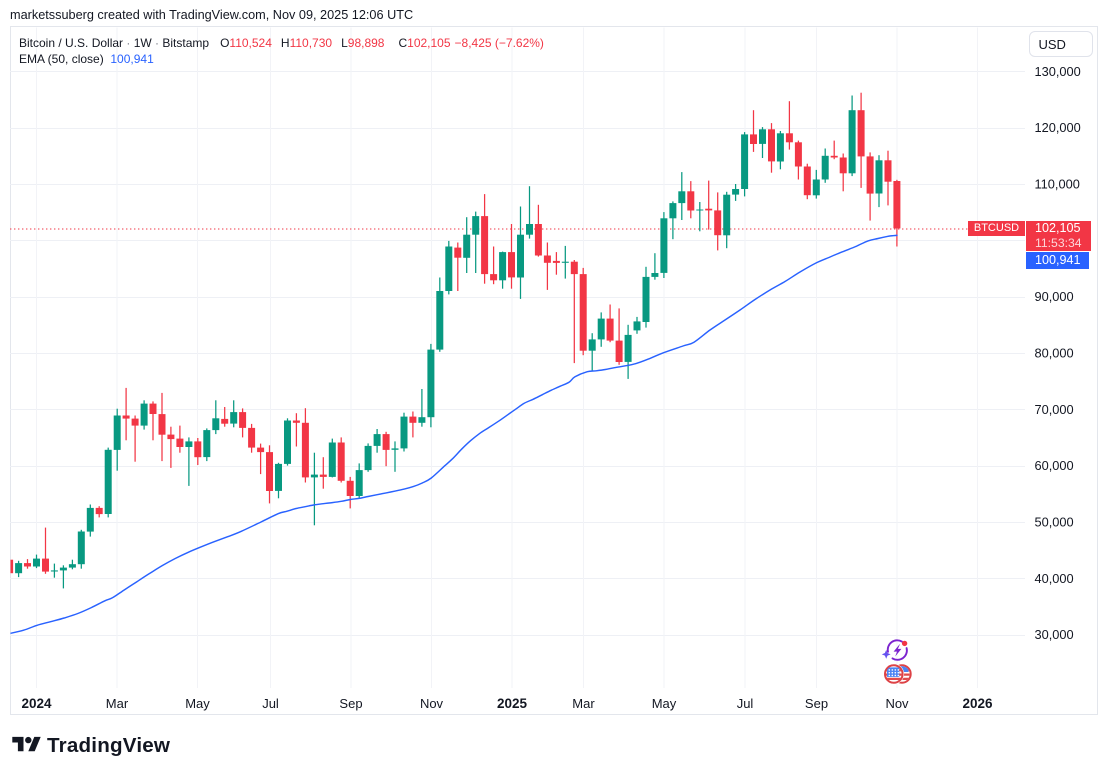  Describe the element at coordinates (1054, 465) in the screenshot. I see `svg-text: 60,000` at that location.